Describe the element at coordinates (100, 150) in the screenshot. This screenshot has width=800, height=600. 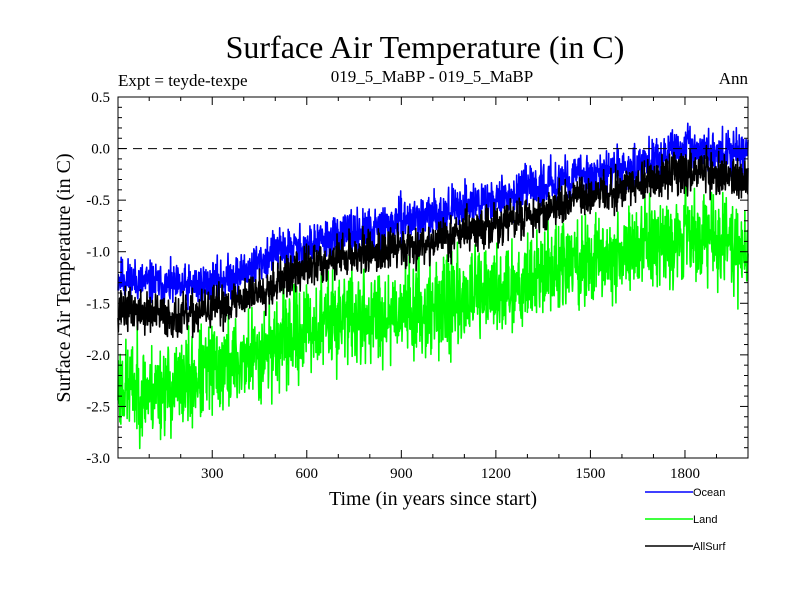
I see `y-tick-label: 0.0` at that location.